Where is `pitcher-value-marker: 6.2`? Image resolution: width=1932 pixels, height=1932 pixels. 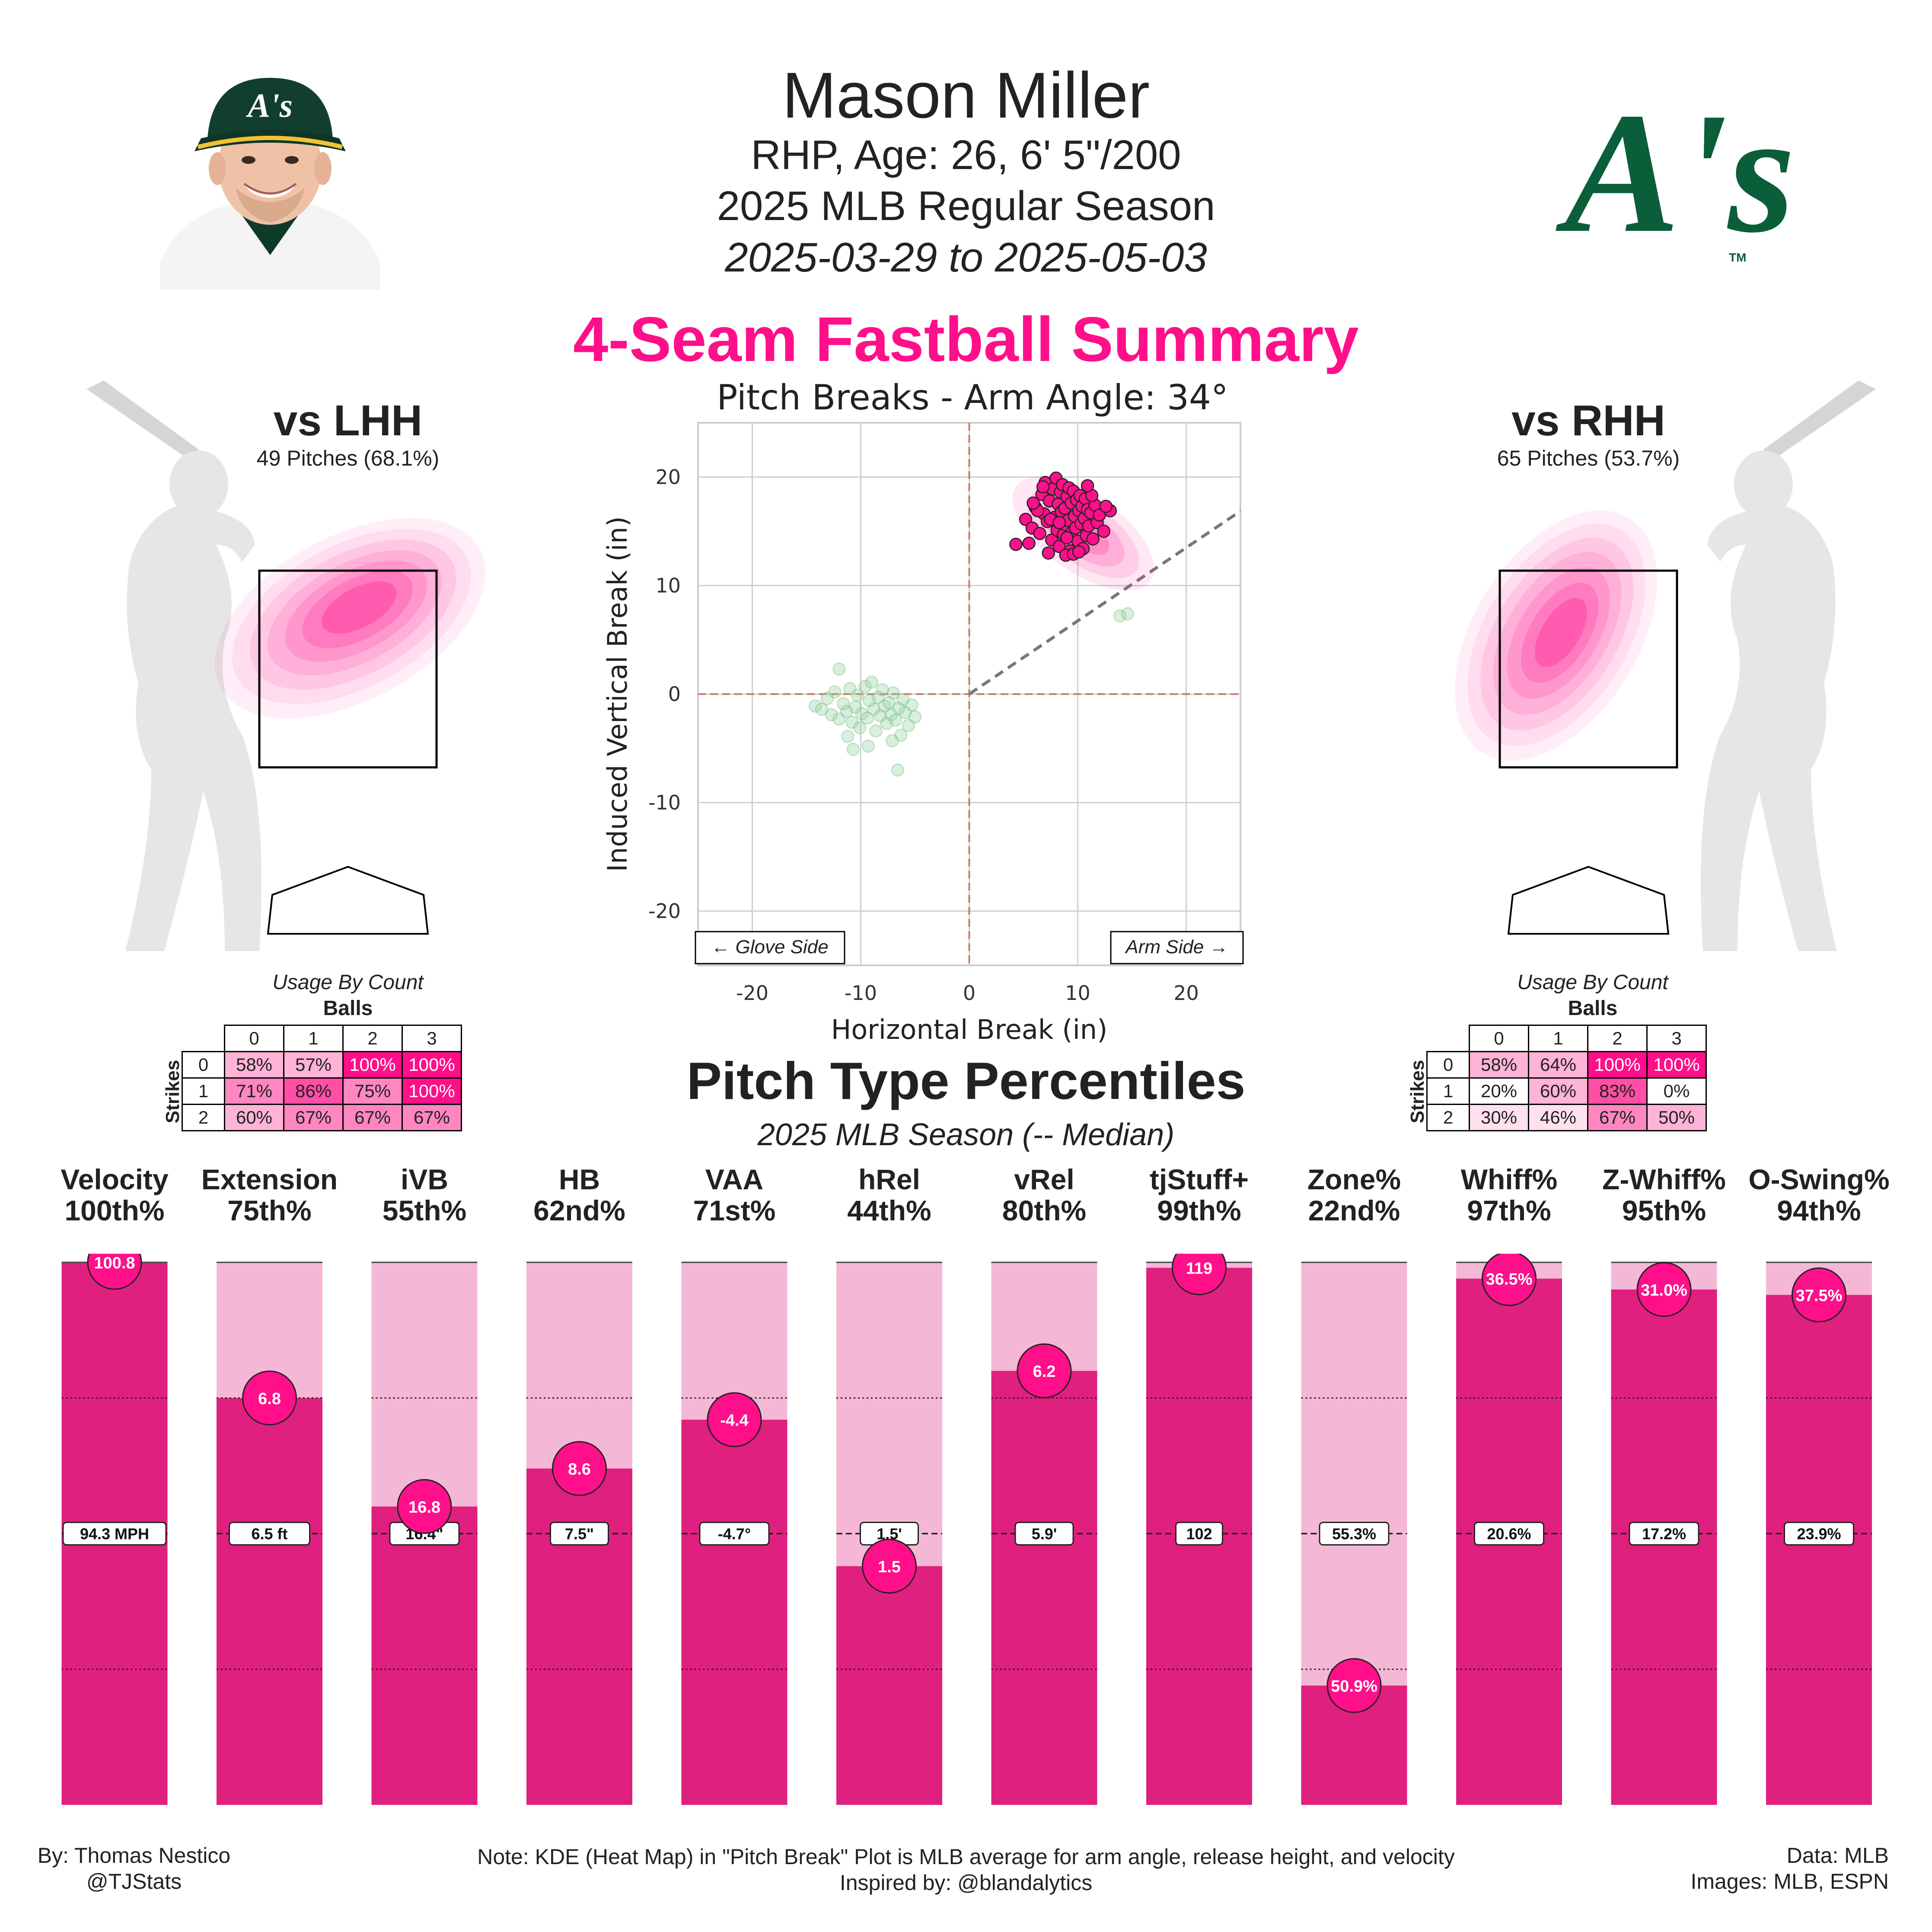
pitcher-value-marker: 6.2 is located at coordinates (1044, 1371).